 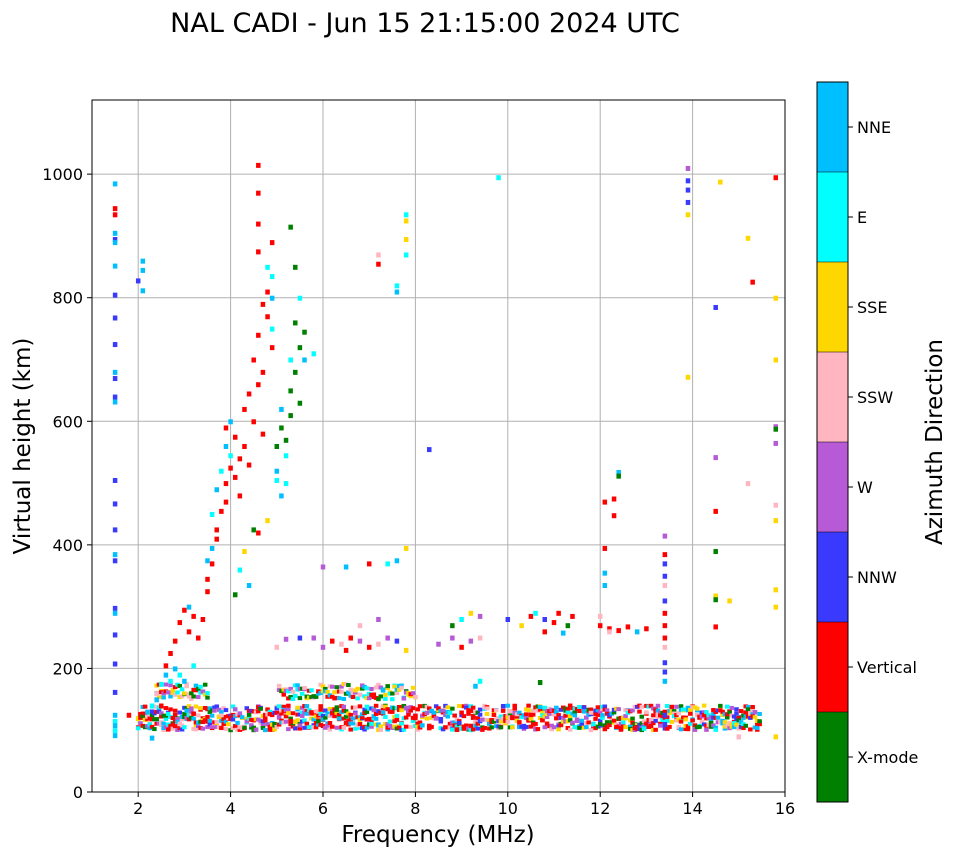 What do you see at coordinates (692, 808) in the screenshot?
I see `x-tick-label: 14` at bounding box center [692, 808].